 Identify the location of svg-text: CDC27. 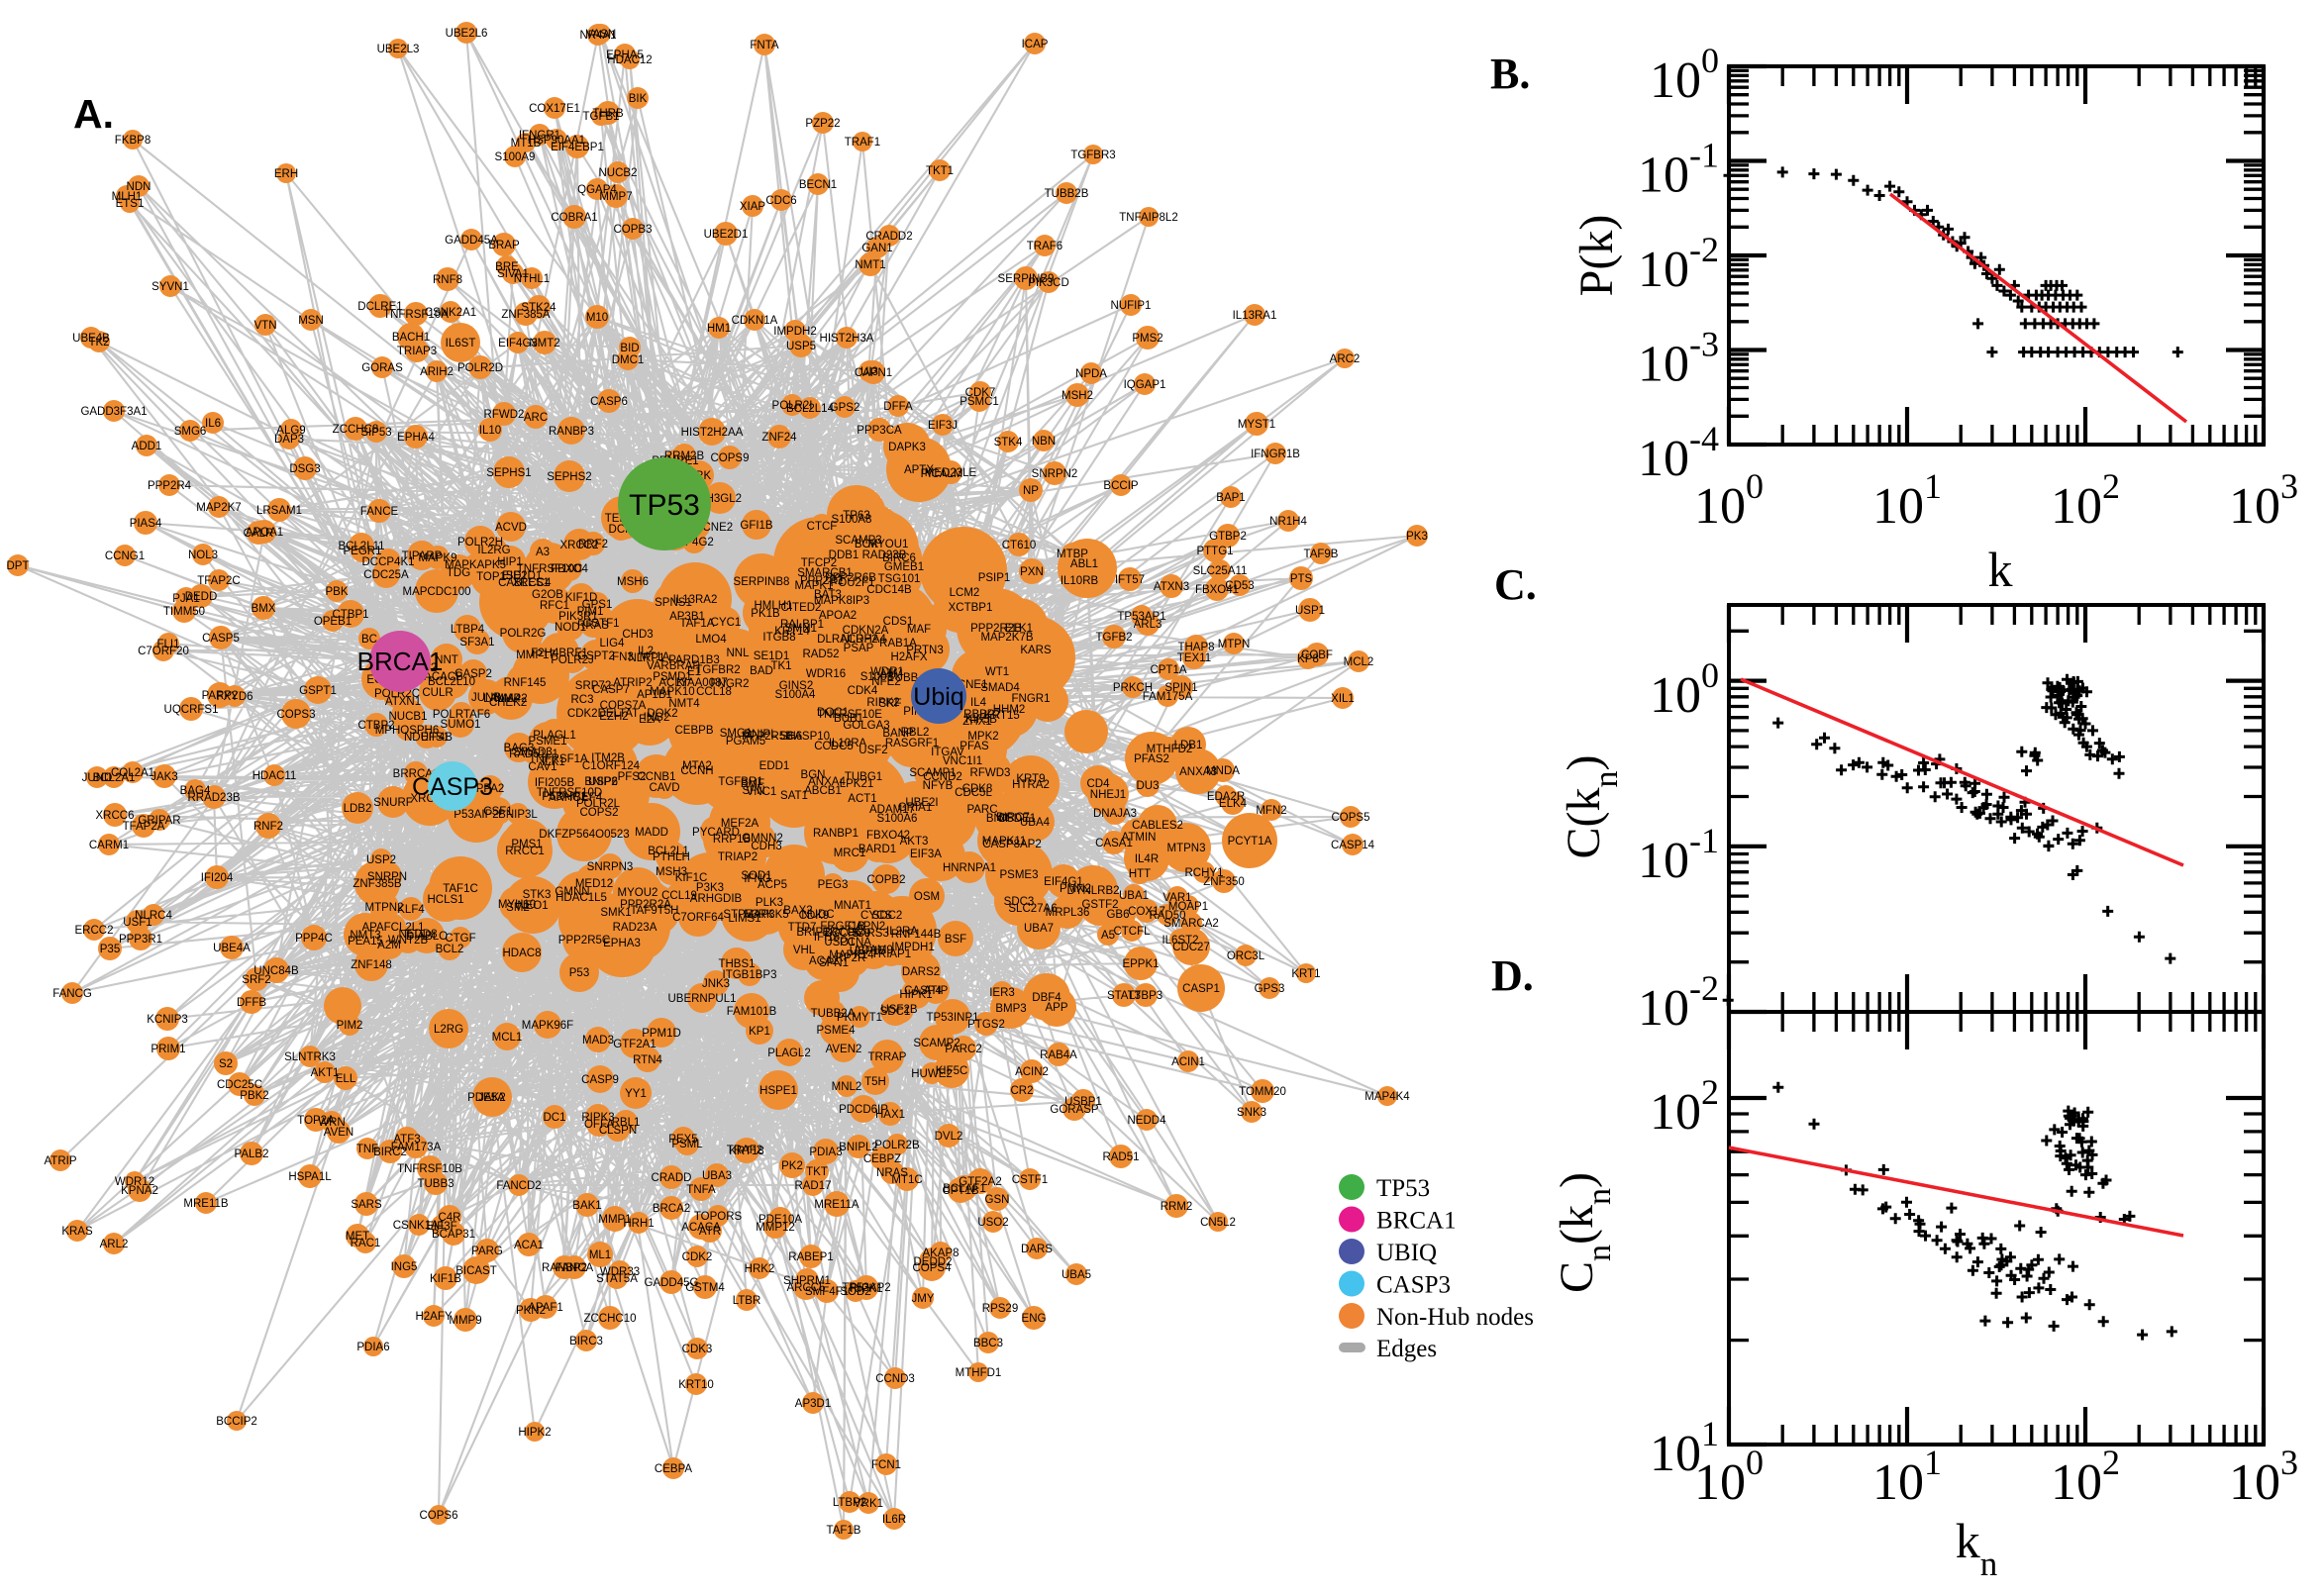
(1191, 947).